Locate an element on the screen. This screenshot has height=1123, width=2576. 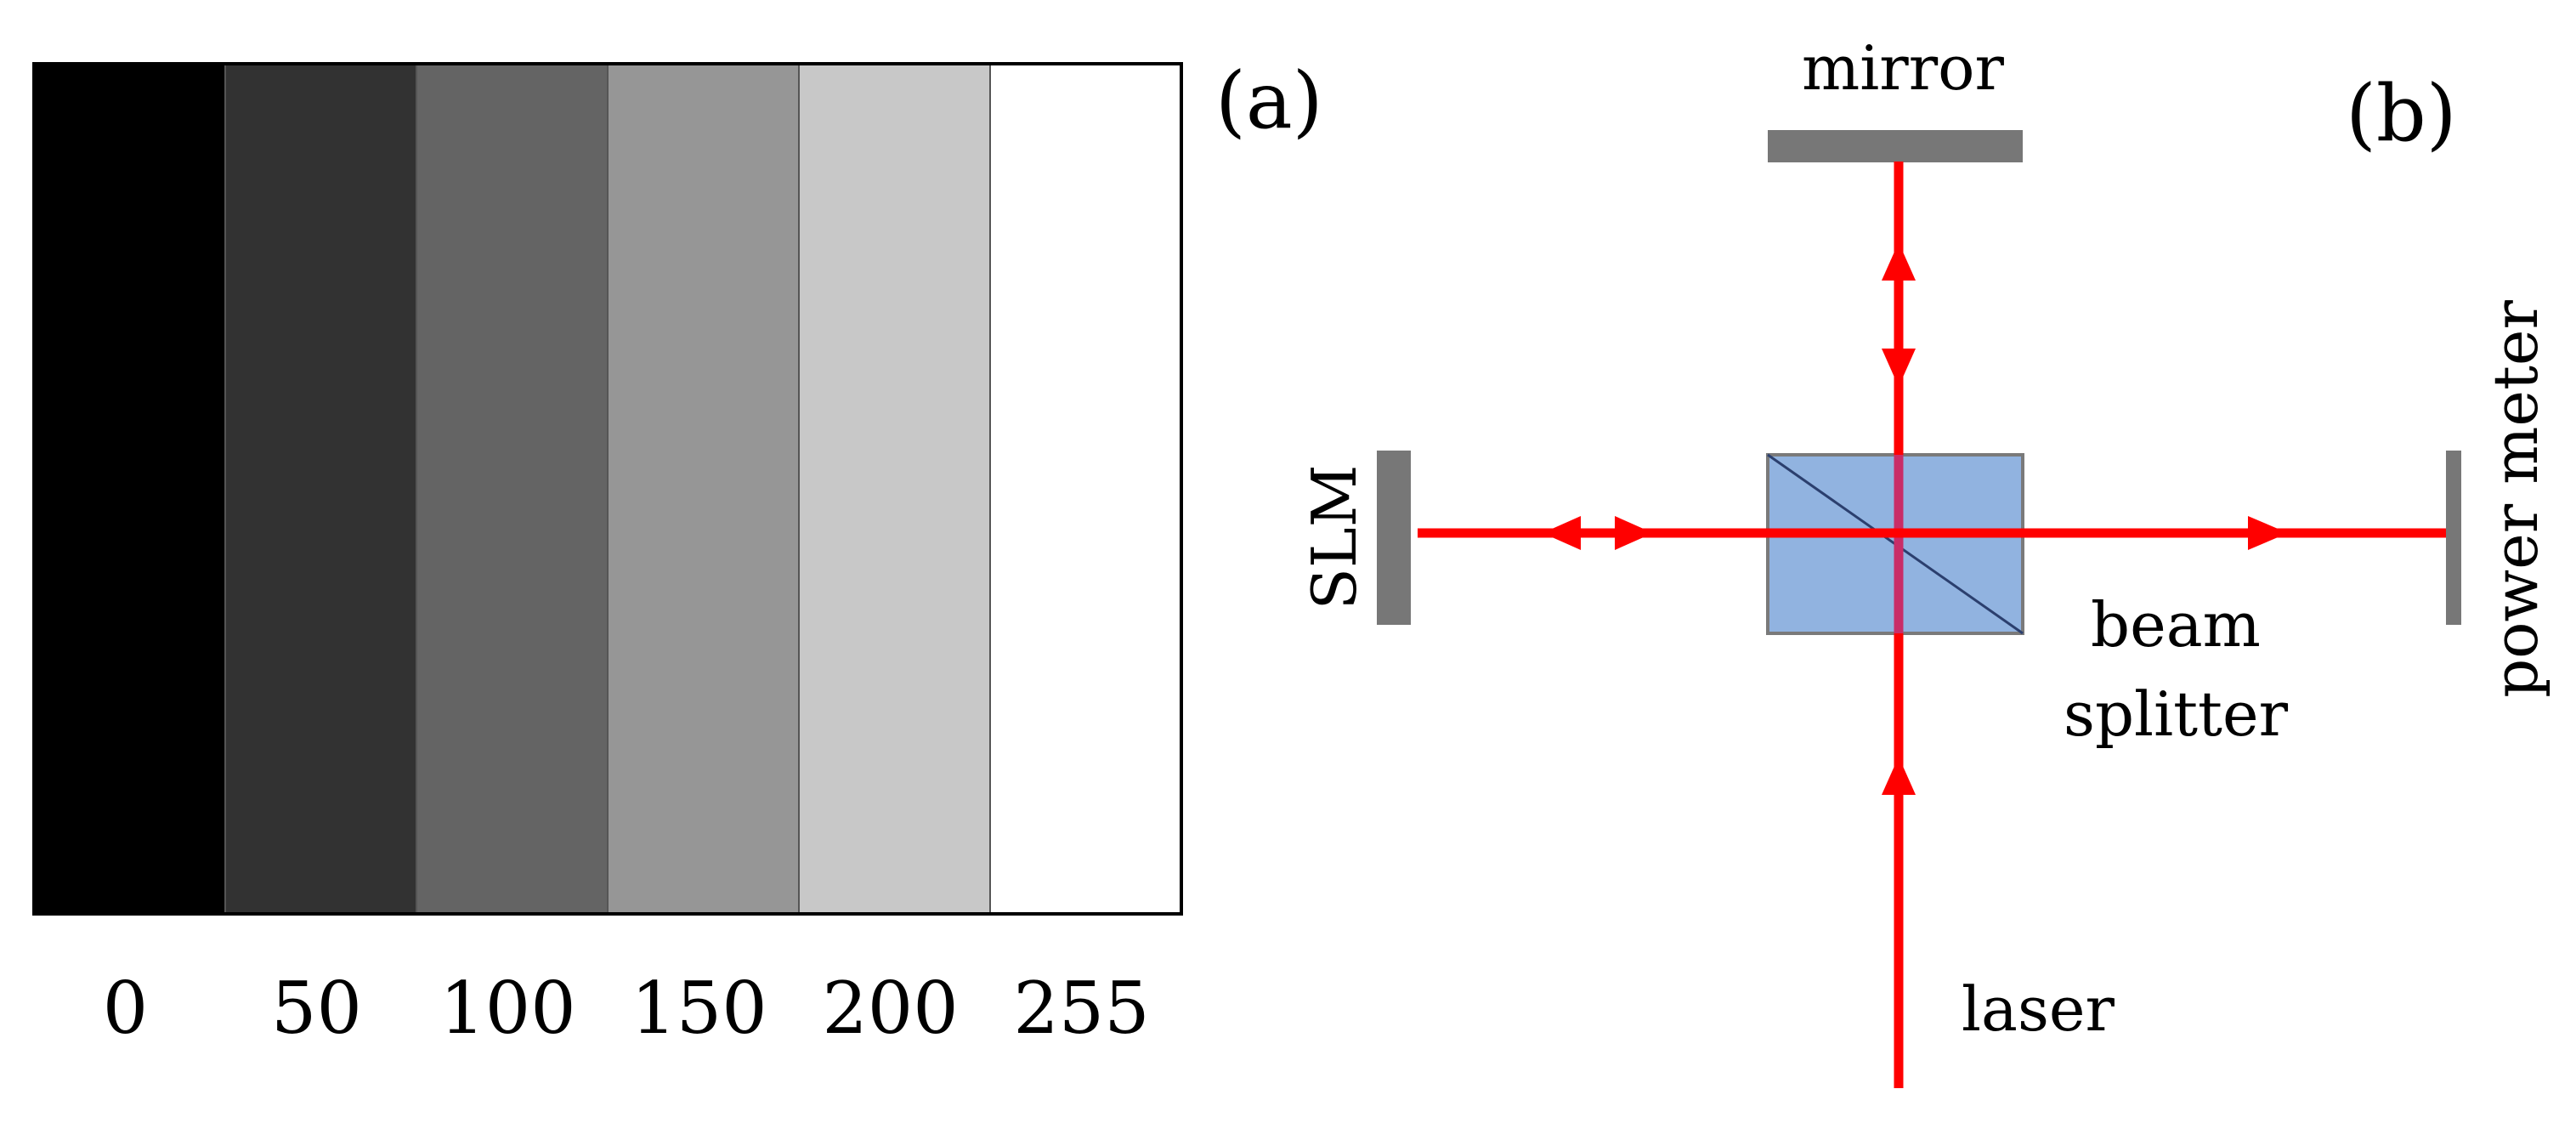
grayscale-value-label-255: 255 is located at coordinates (1081, 1008).